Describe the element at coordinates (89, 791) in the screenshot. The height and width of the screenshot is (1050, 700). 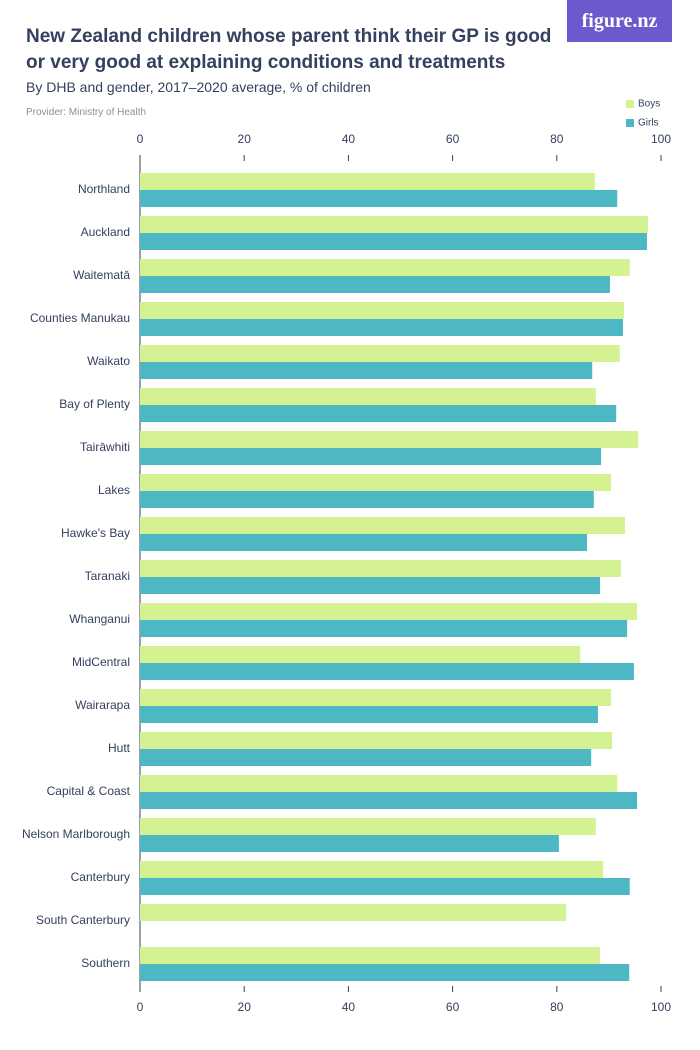
I see `y-tick-label: Capital & Coast` at that location.